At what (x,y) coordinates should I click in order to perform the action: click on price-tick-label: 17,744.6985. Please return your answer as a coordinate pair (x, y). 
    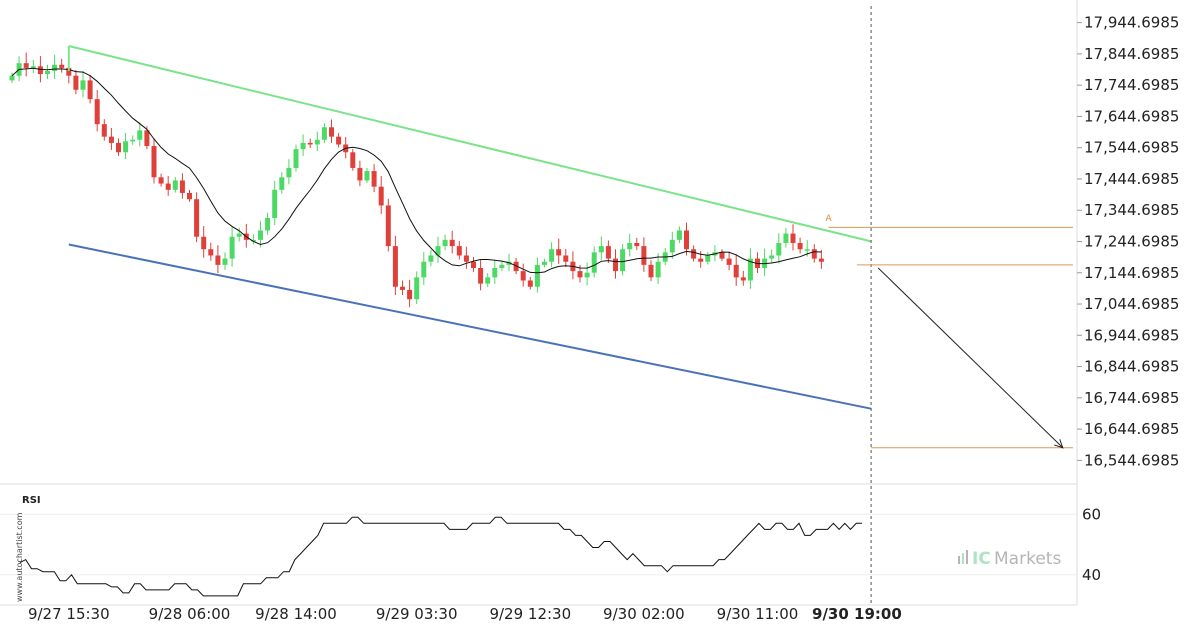
    Looking at the image, I should click on (1131, 85).